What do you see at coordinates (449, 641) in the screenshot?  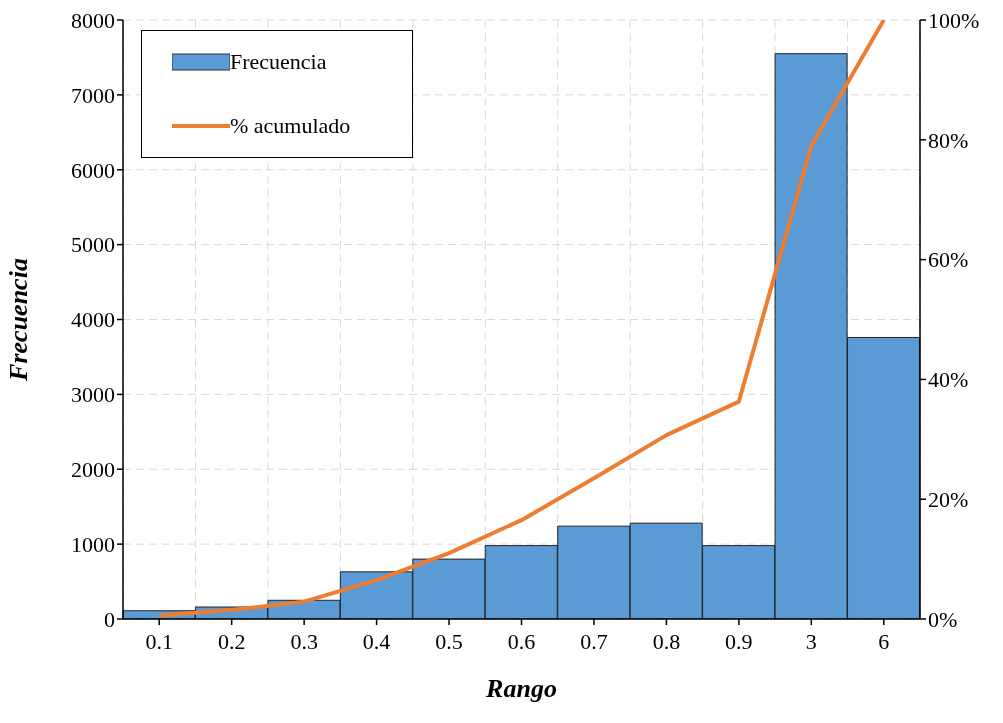 I see `x-tick-label: 0.5` at bounding box center [449, 641].